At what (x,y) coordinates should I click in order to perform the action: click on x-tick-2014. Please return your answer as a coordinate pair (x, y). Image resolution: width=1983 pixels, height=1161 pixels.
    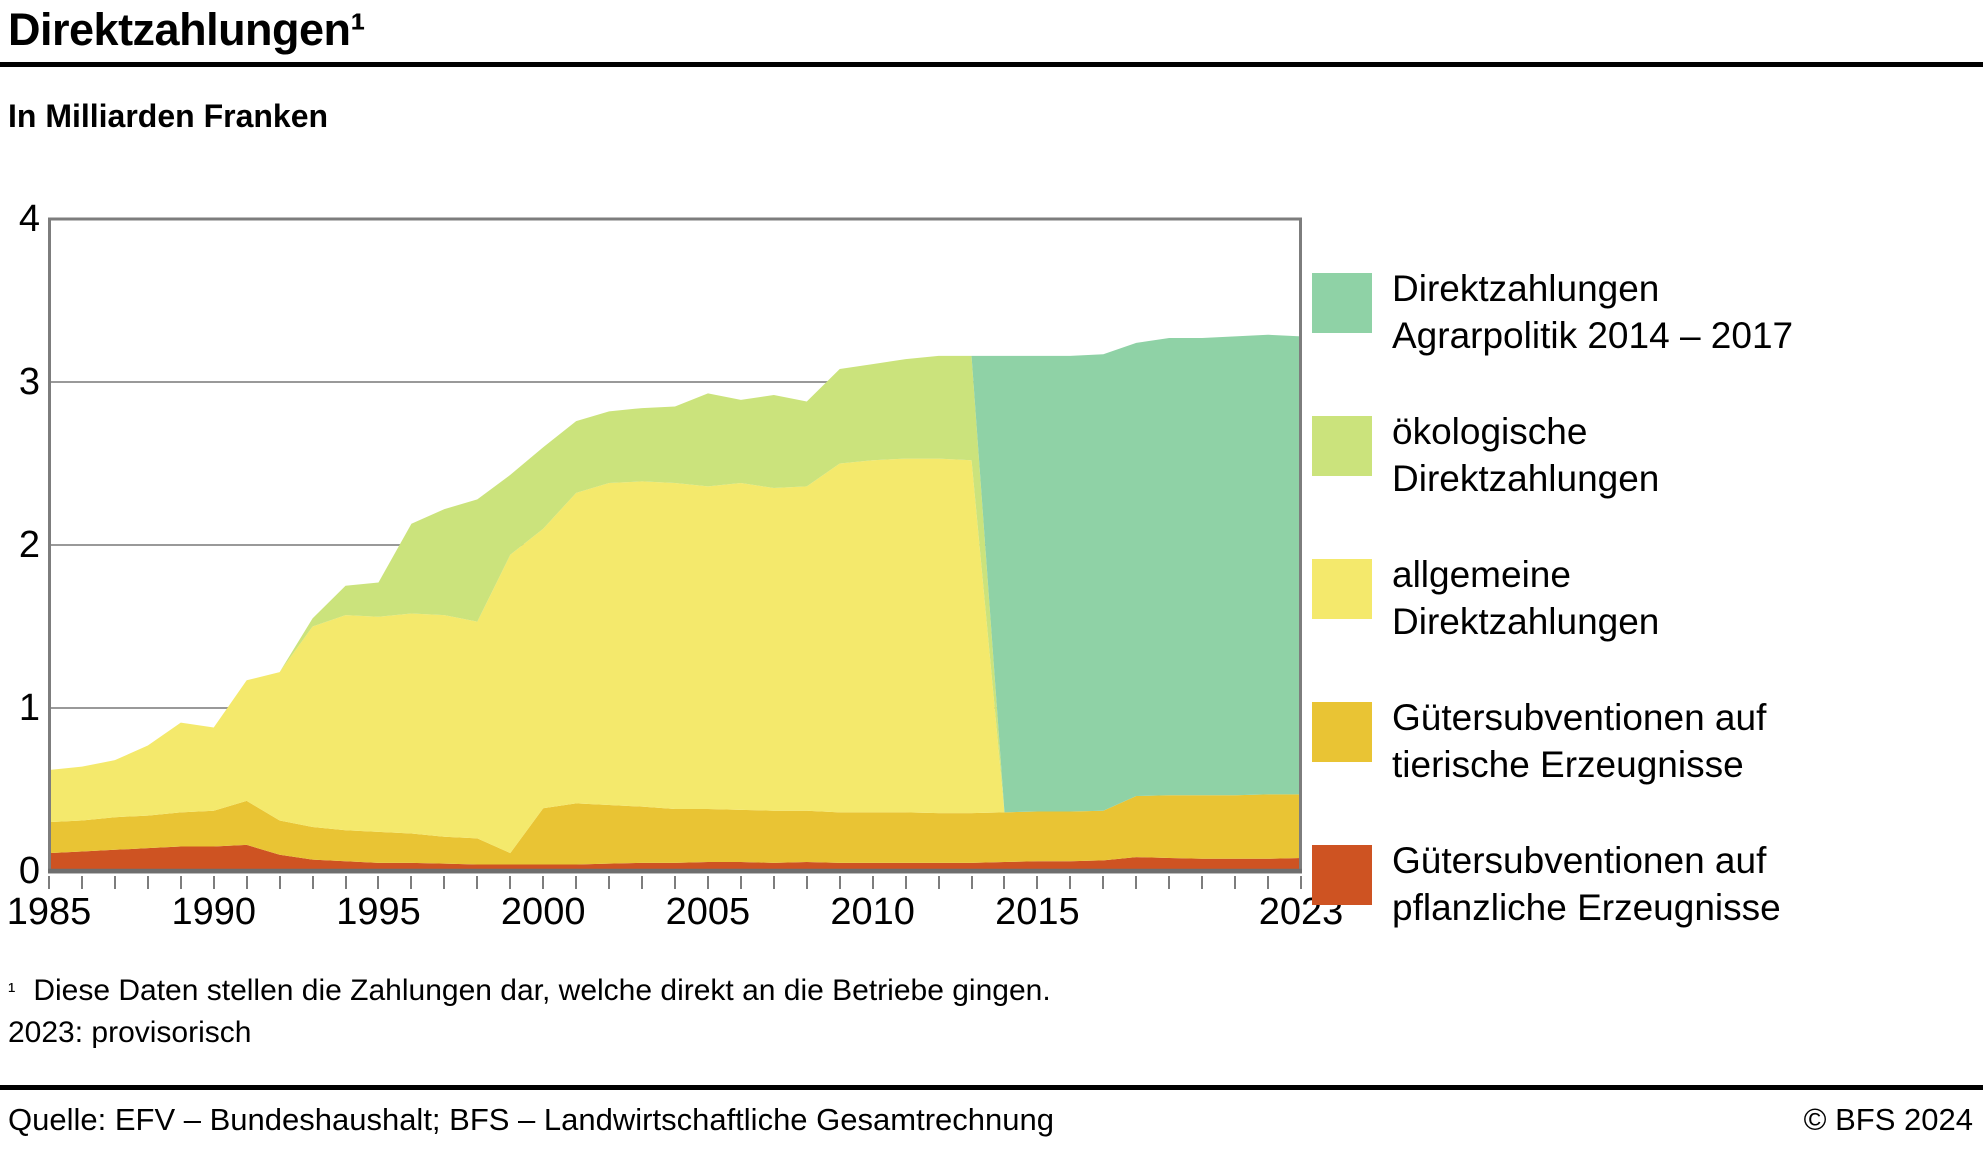
    Looking at the image, I should click on (1004, 882).